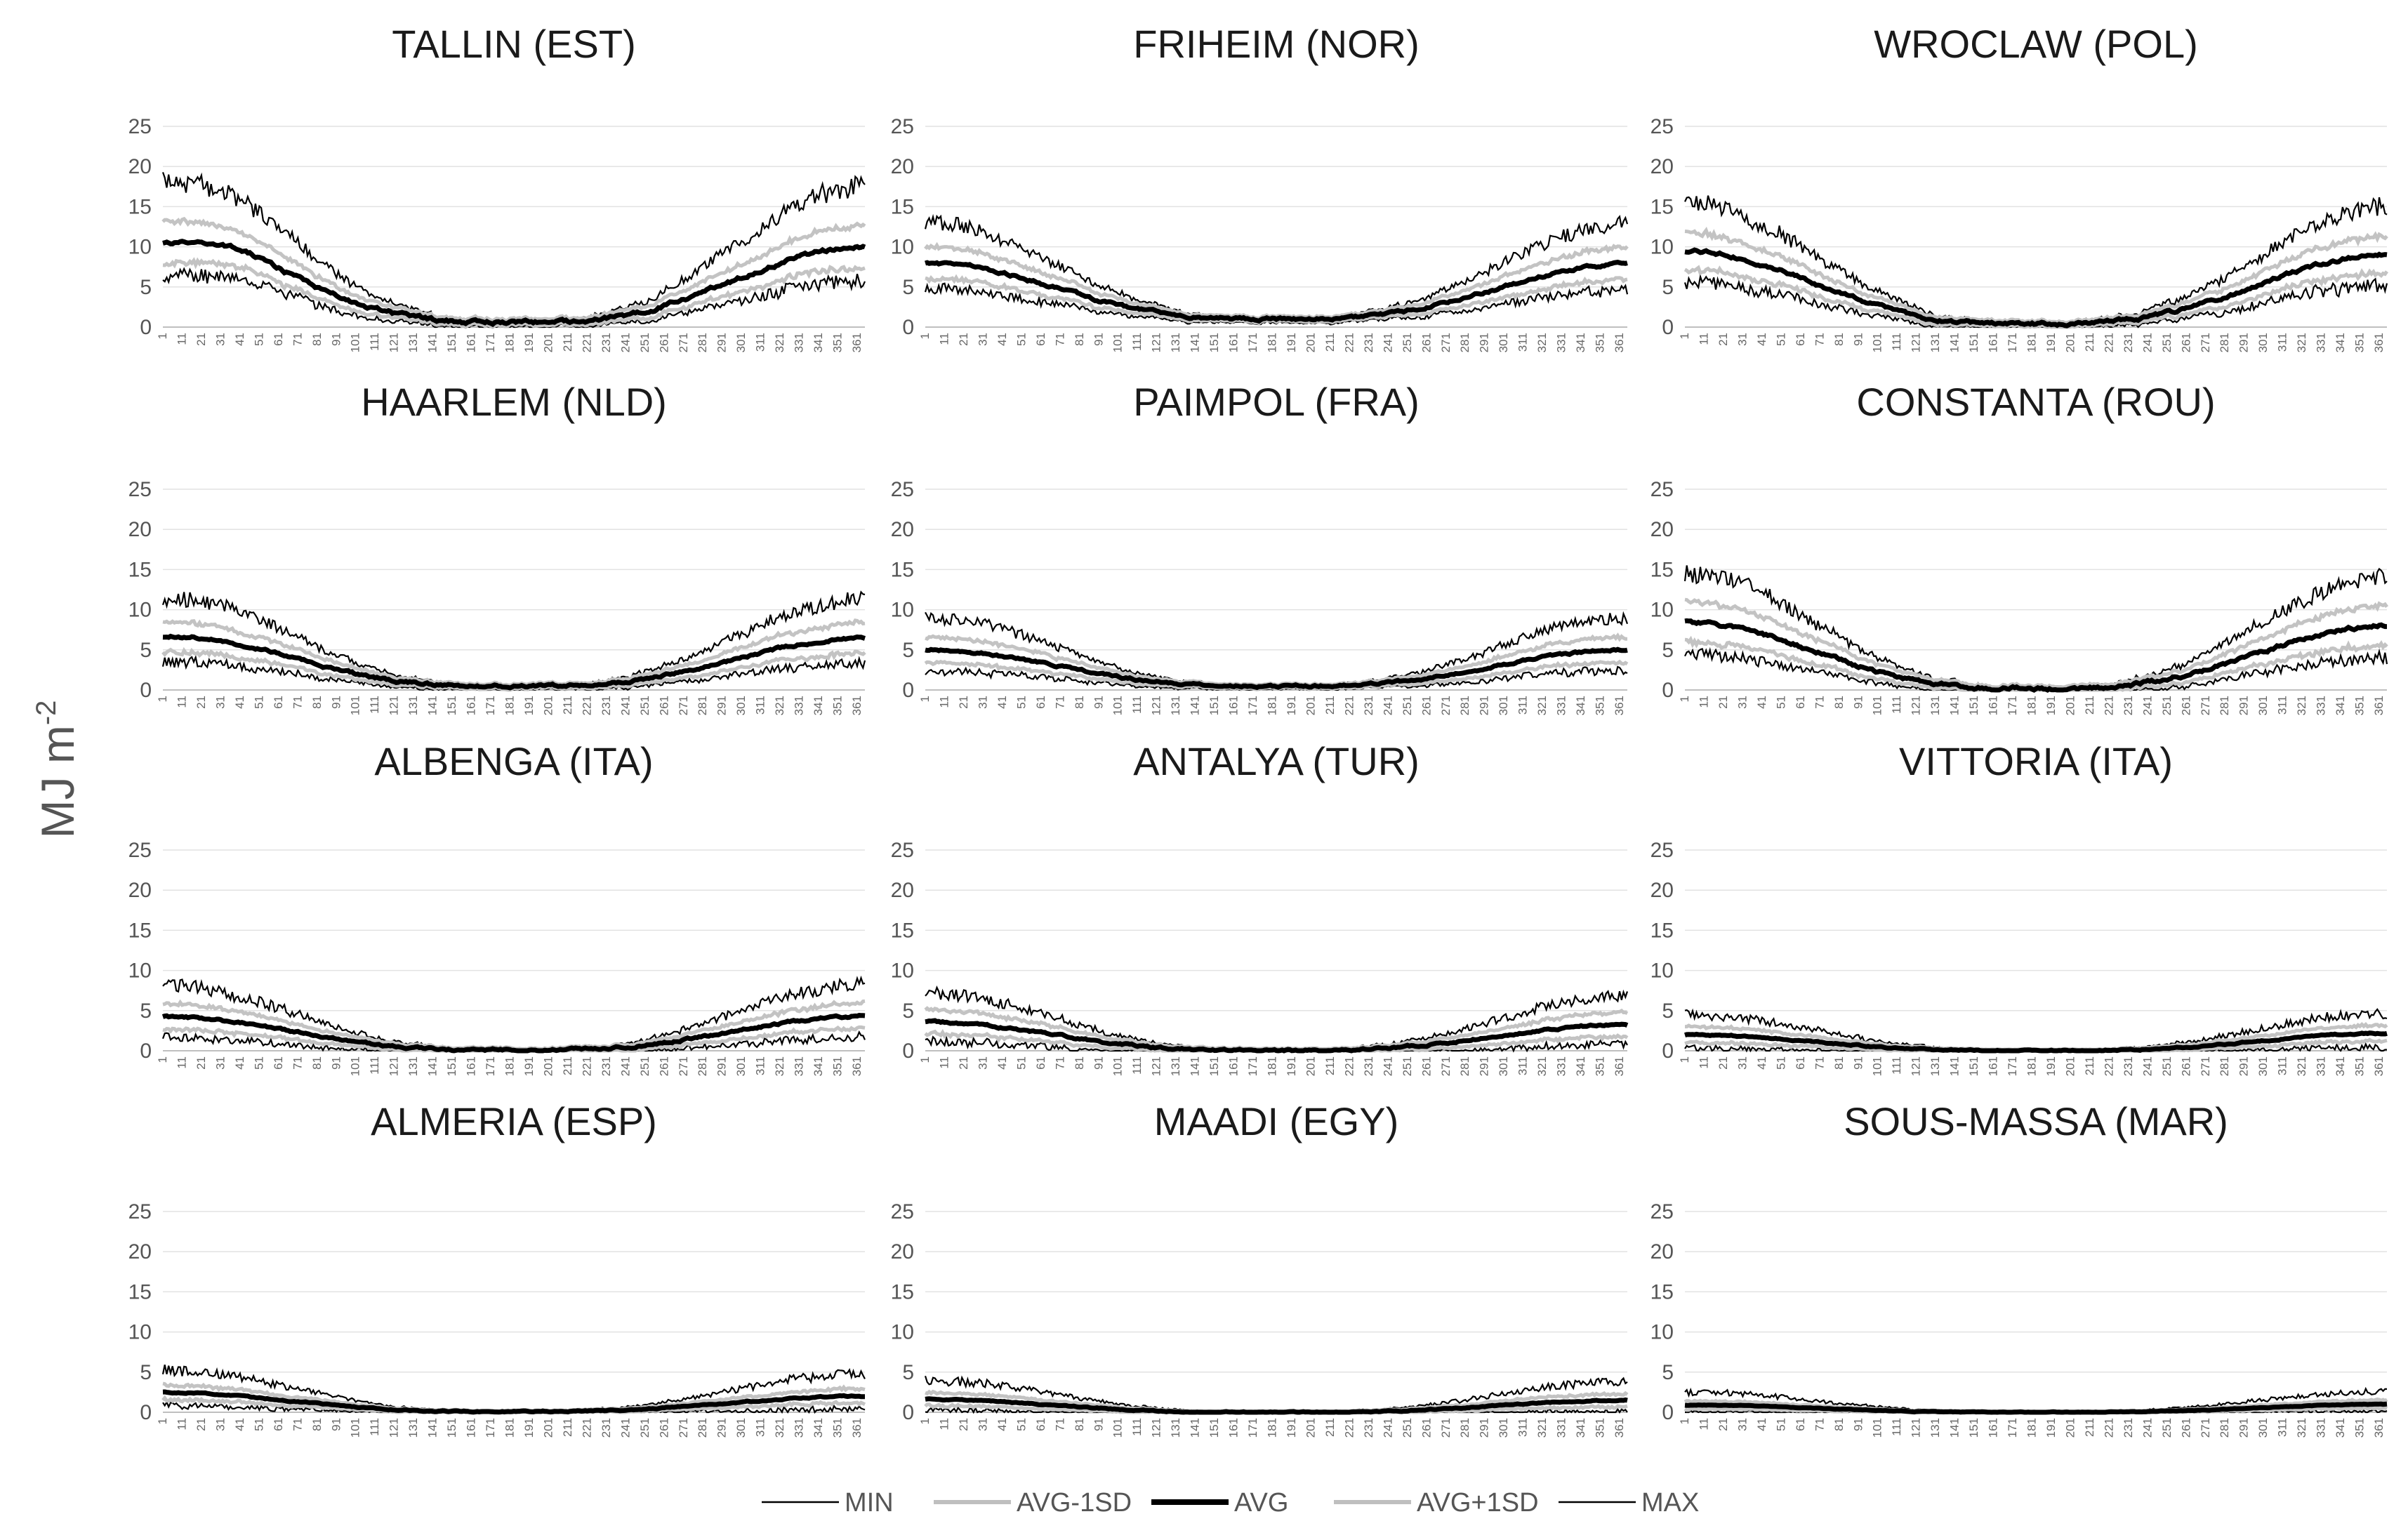 The width and height of the screenshot is (2408, 1540). What do you see at coordinates (510, 1066) in the screenshot?
I see `x-tick-label: 181` at bounding box center [510, 1066].